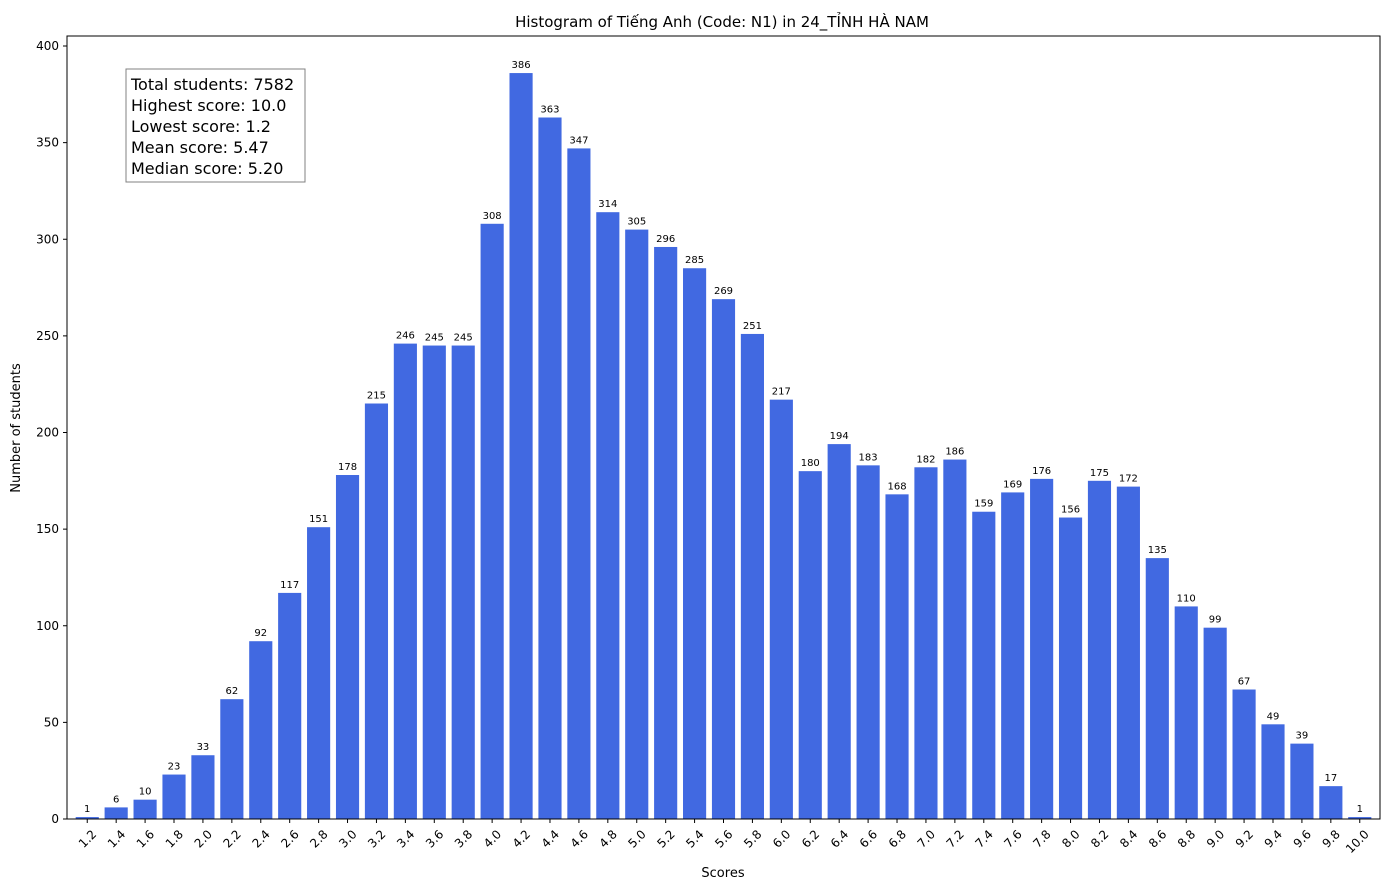  Describe the element at coordinates (201, 126) in the screenshot. I see `stats-lowest: Lowest score: 1.2` at that location.